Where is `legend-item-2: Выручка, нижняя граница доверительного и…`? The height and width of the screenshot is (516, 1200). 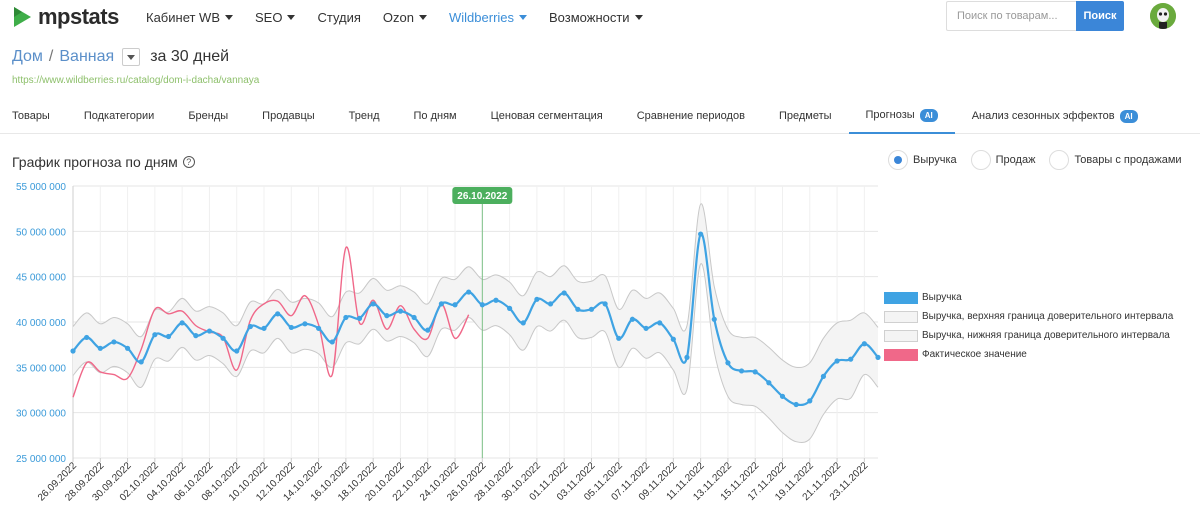
legend-item-2: Выручка, нижняя граница доверительного и… is located at coordinates (1028, 335).